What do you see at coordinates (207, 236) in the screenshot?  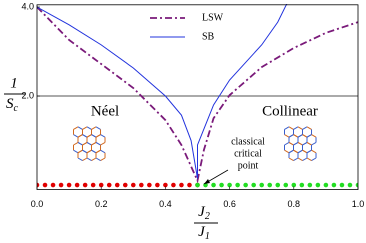 I see `x-label-subscript: 1` at bounding box center [207, 236].